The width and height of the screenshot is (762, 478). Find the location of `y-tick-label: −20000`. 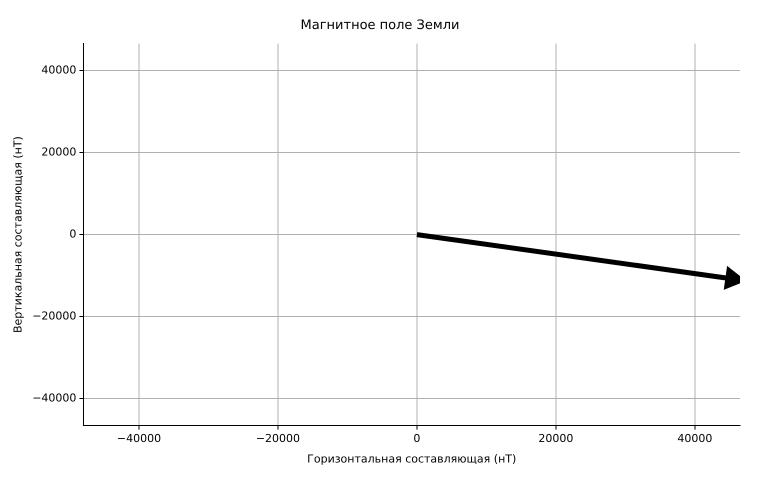

y-tick-label: −20000 is located at coordinates (54, 315).